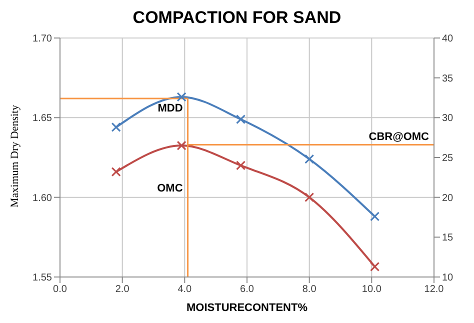 This screenshot has height=323, width=474. What do you see at coordinates (247, 308) in the screenshot?
I see `x-axis-title: MOISTURECONTENT%` at bounding box center [247, 308].